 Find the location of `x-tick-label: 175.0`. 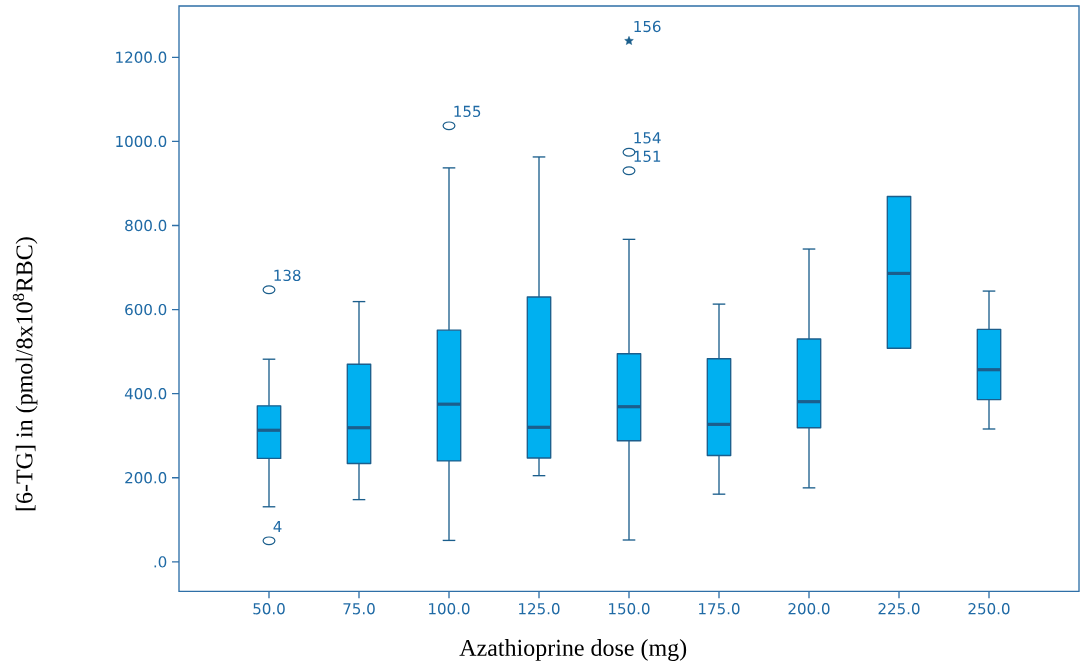

x-tick-label: 175.0 is located at coordinates (719, 609).